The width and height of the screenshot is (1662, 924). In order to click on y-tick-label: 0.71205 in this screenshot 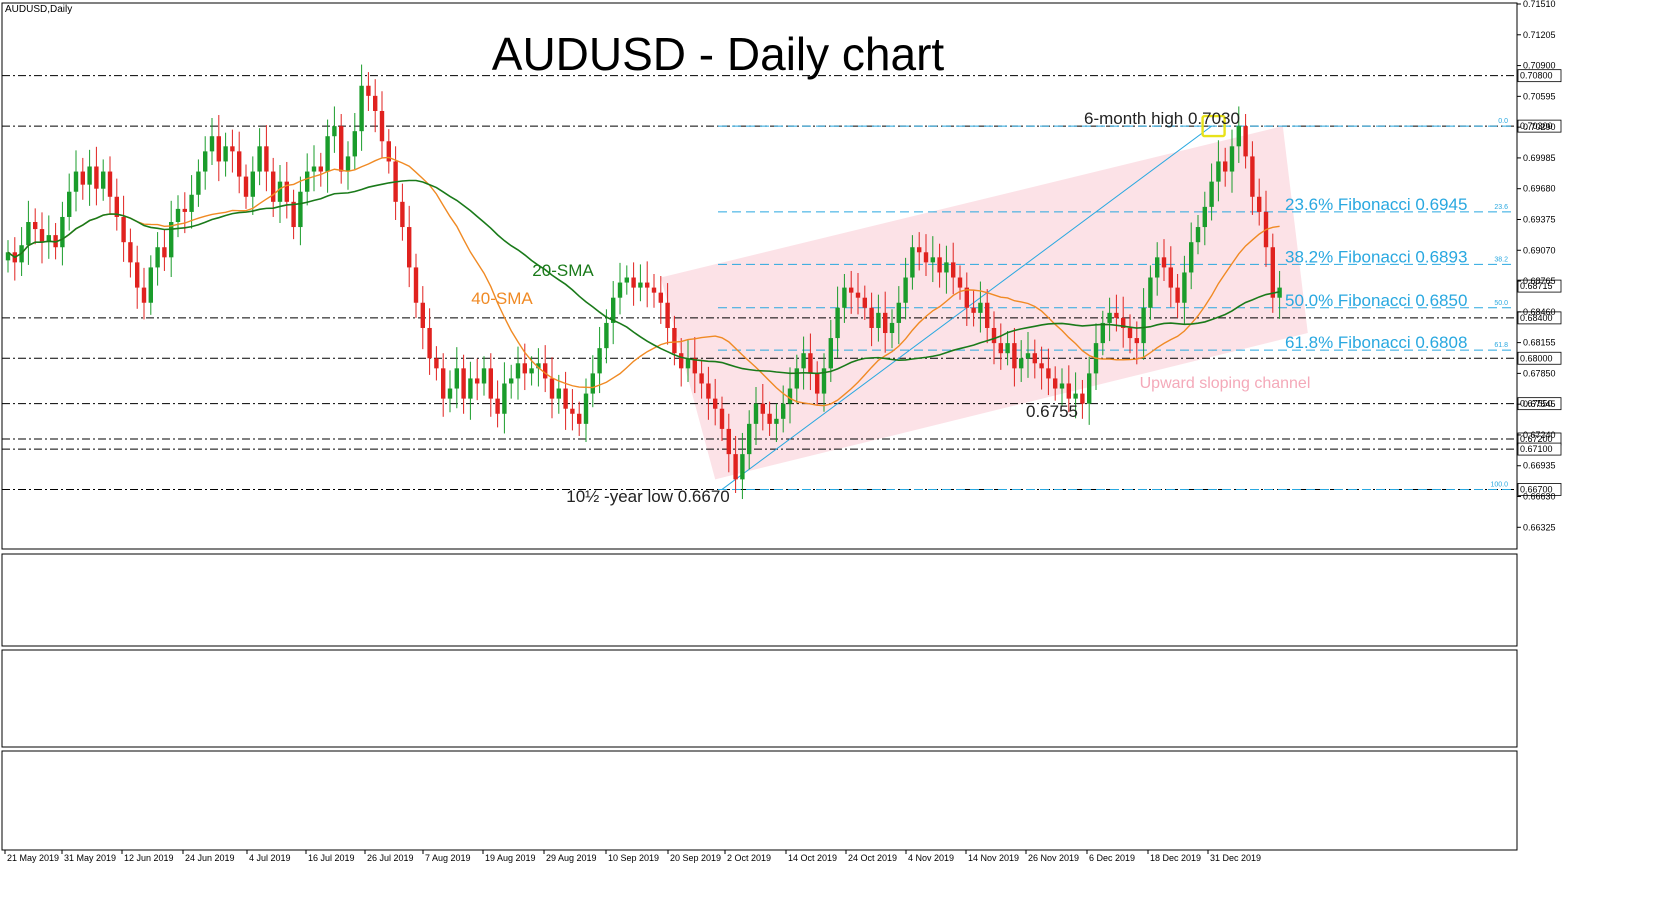, I will do `click(1539, 35)`.